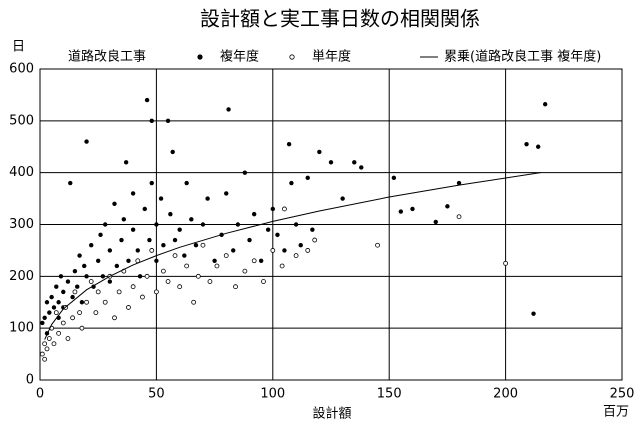 The height and width of the screenshot is (434, 640). I want to click on legend-label: 複年度, so click(239, 57).